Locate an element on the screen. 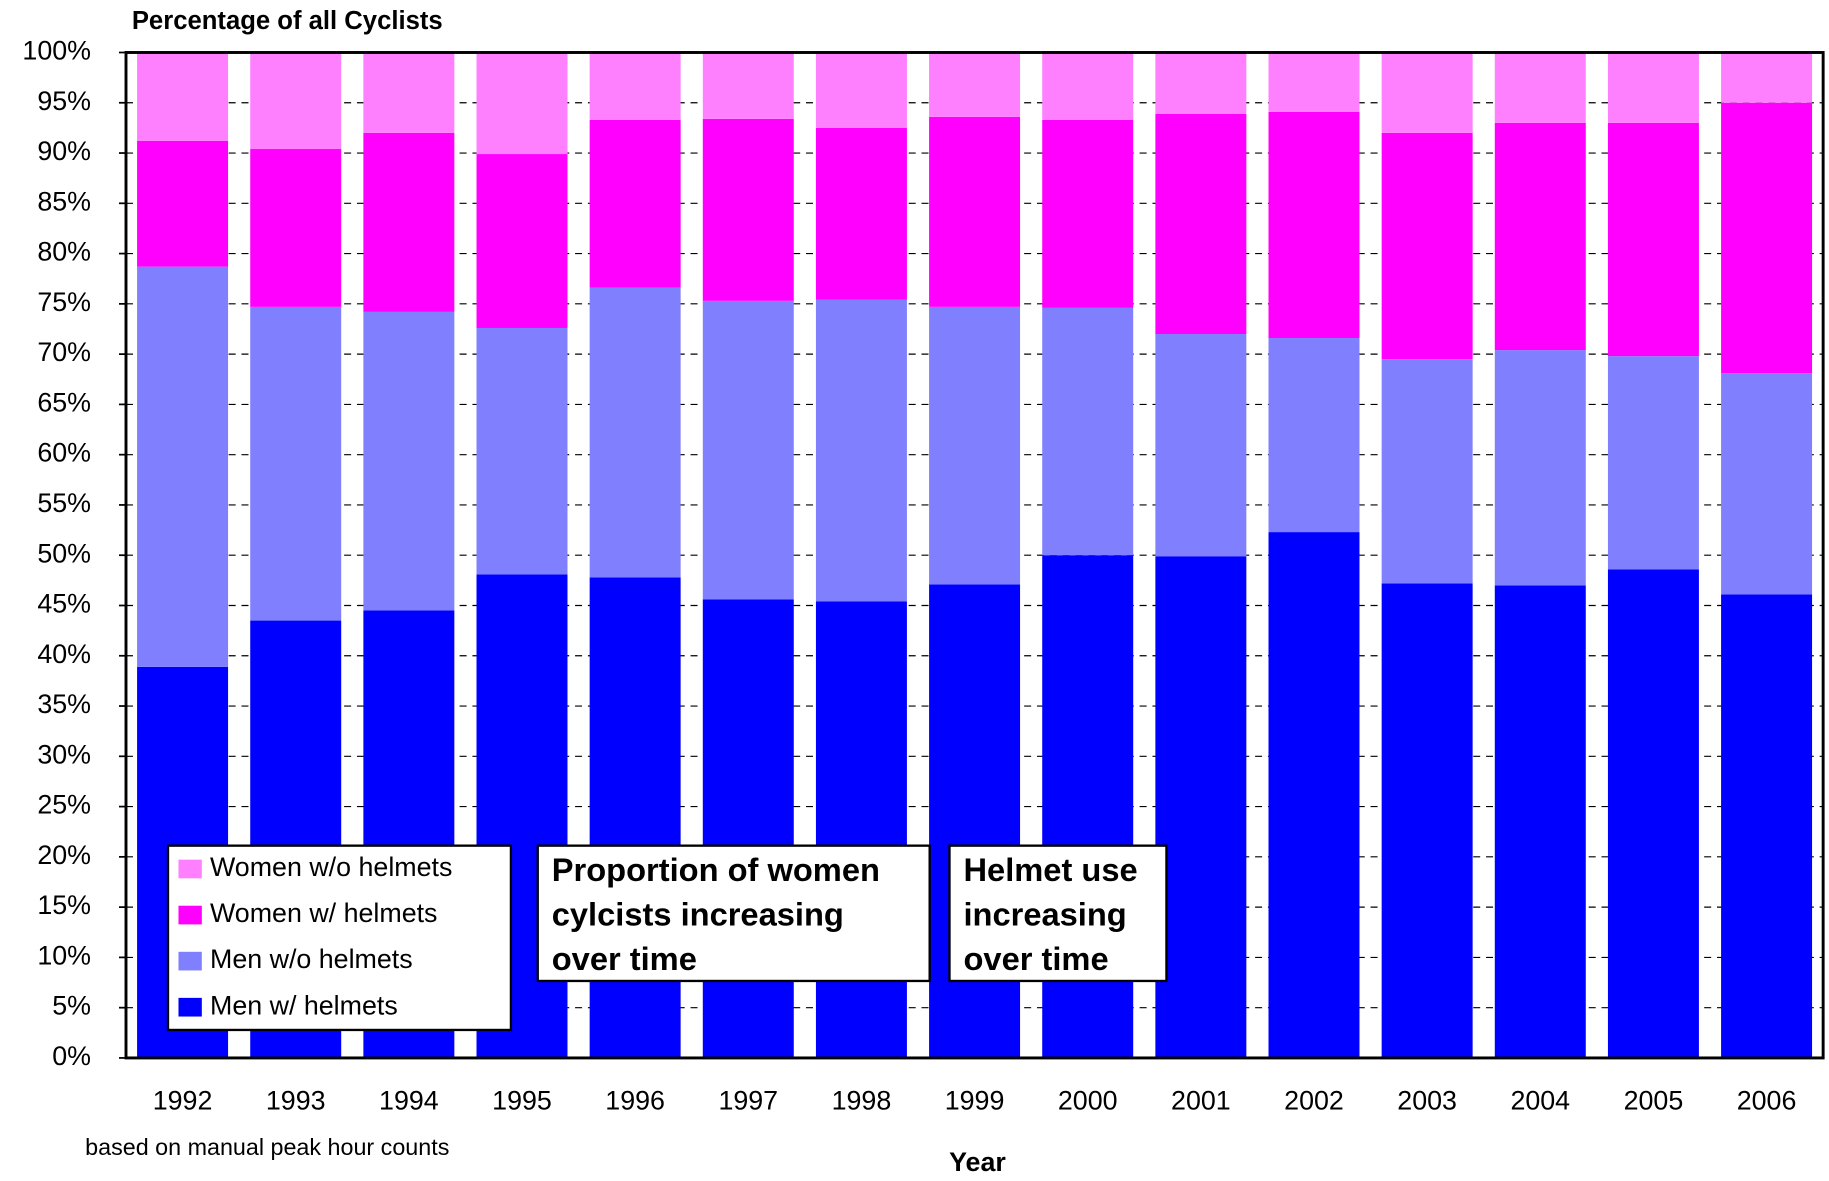  x-tick-label: 2005 is located at coordinates (1654, 1100).